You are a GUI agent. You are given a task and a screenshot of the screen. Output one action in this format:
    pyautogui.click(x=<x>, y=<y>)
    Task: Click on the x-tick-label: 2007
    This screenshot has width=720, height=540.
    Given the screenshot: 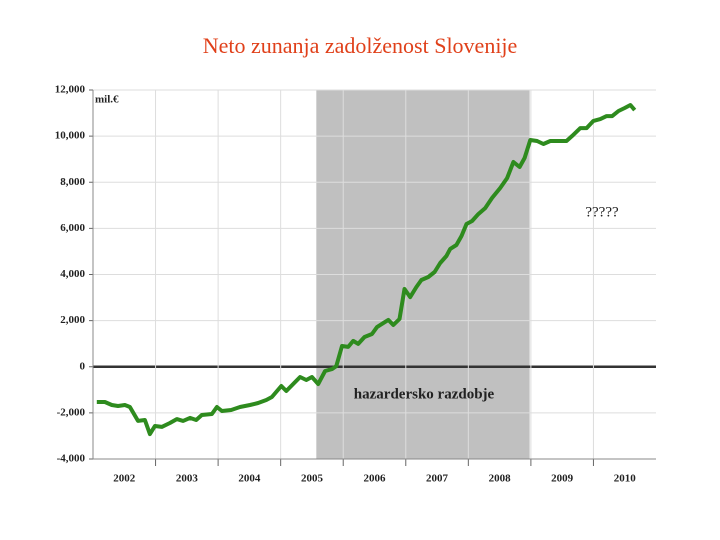 What is the action you would take?
    pyautogui.click(x=437, y=479)
    